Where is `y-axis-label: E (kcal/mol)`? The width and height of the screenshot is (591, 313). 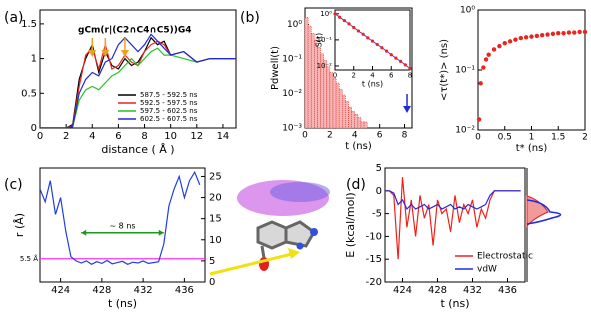
y-axis-label: E (kcal/mol) is located at coordinates (350, 224).